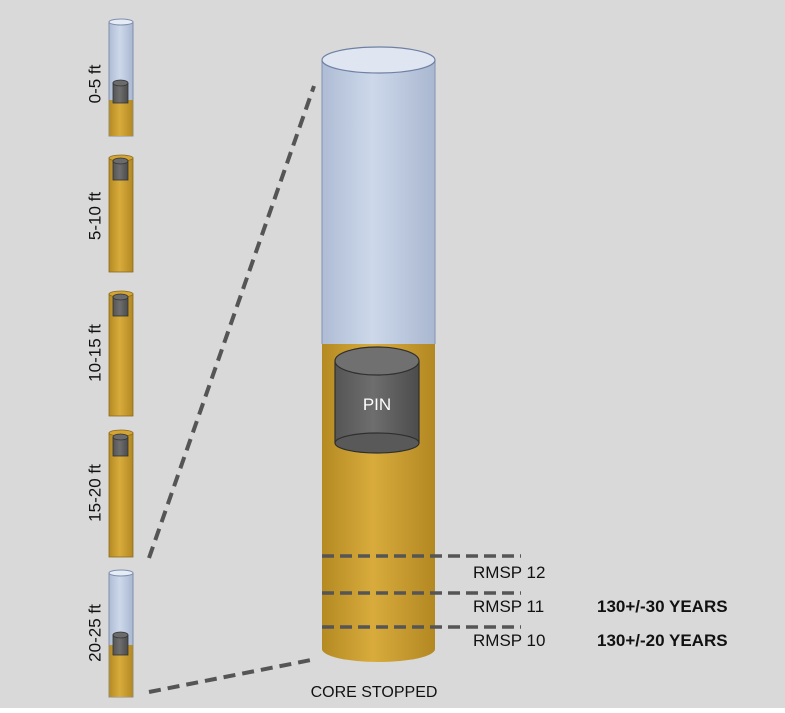 This screenshot has height=713, width=785. What do you see at coordinates (121, 353) in the screenshot?
I see `segment-10-15ft` at bounding box center [121, 353].